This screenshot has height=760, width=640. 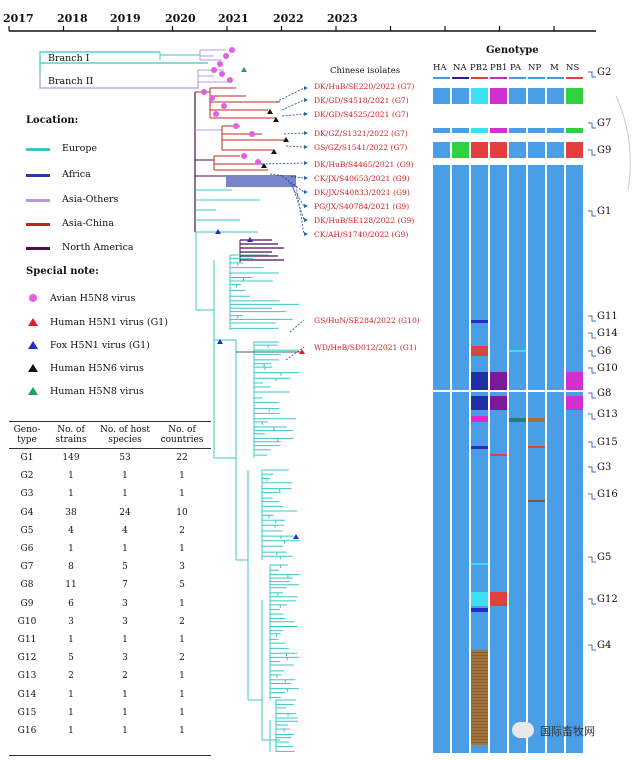 I want to click on human-h5n1-icon, so click(x=33, y=322).